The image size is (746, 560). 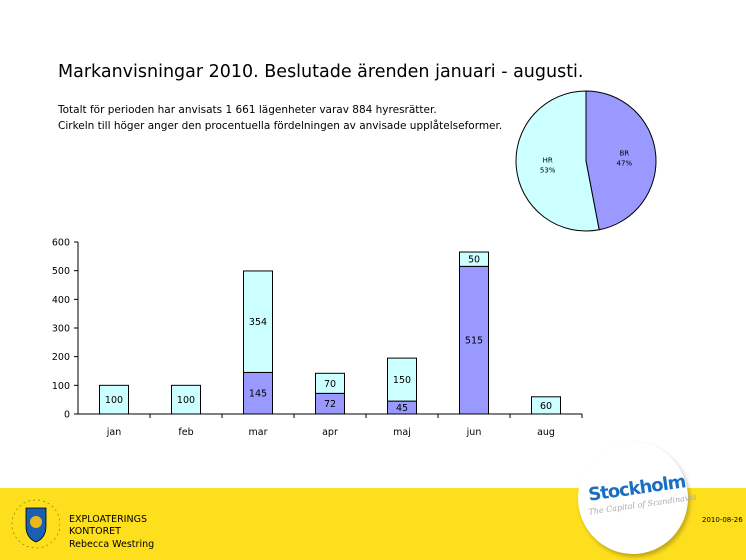 What do you see at coordinates (61, 243) in the screenshot?
I see `y-tick-label: 600` at bounding box center [61, 243].